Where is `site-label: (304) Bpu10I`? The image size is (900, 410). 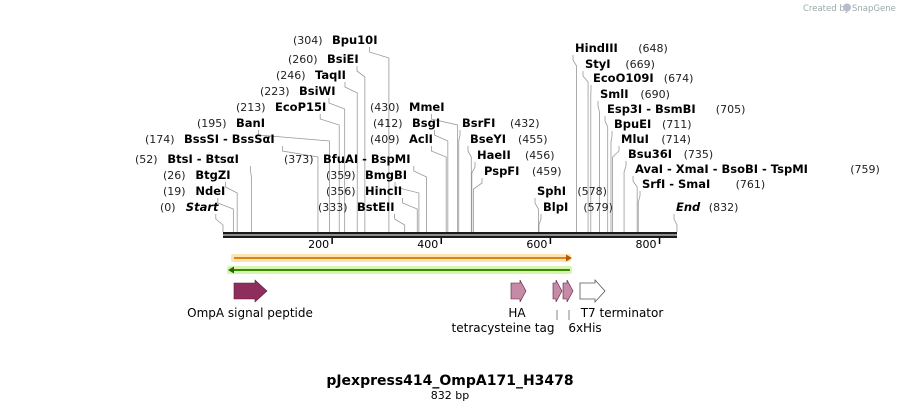 site-label: (304) Bpu10I is located at coordinates (335, 40).